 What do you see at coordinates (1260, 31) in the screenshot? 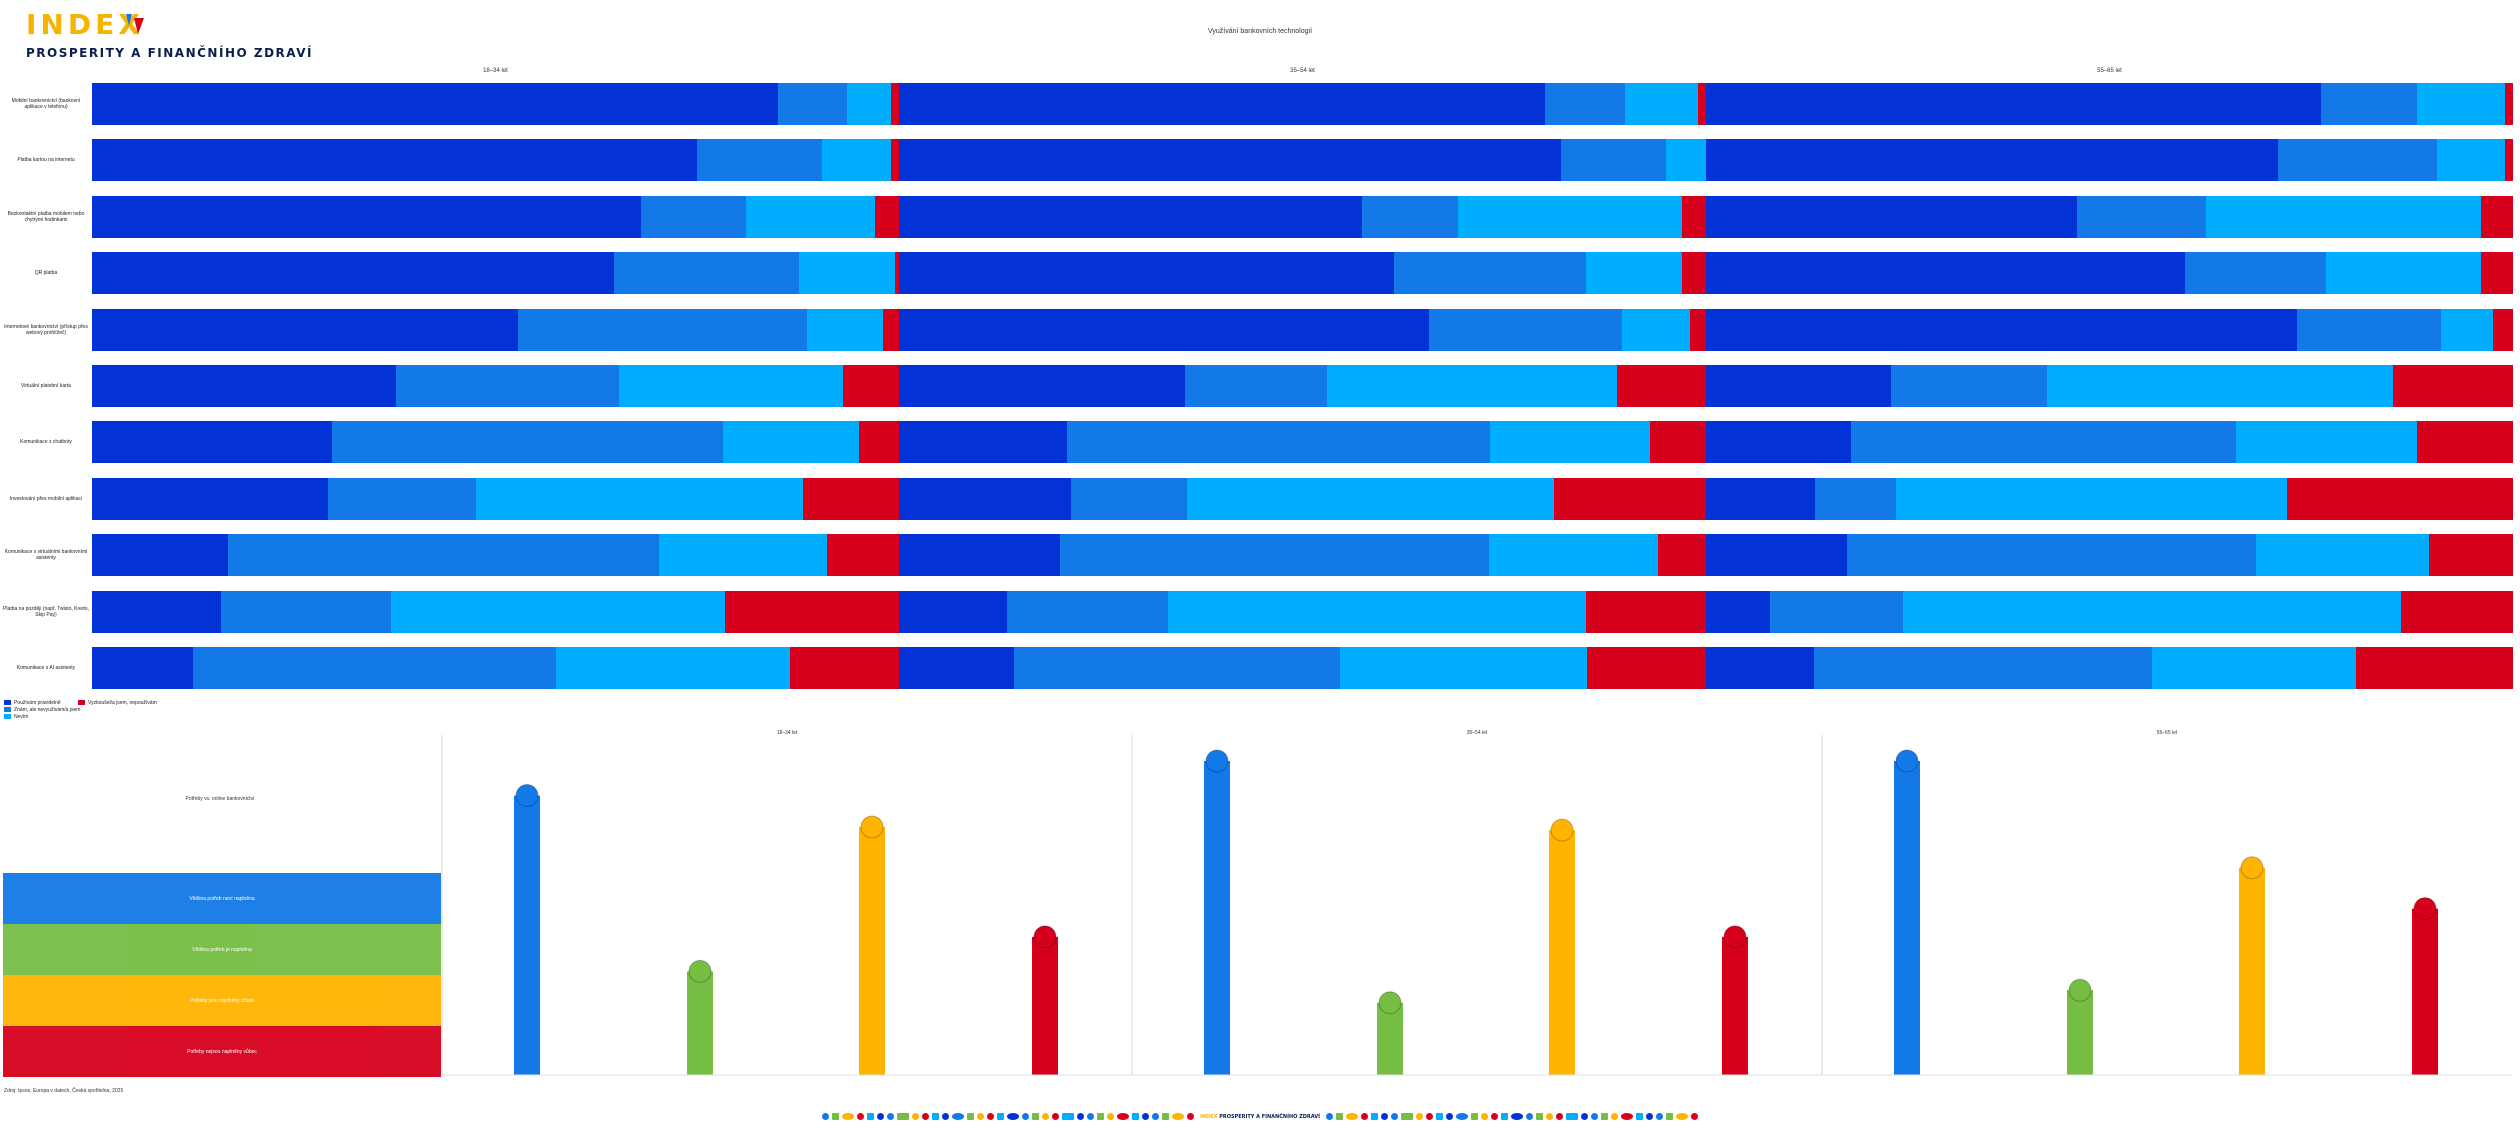
I see `chart-title: Využívání bankovních technologií` at bounding box center [1260, 31].